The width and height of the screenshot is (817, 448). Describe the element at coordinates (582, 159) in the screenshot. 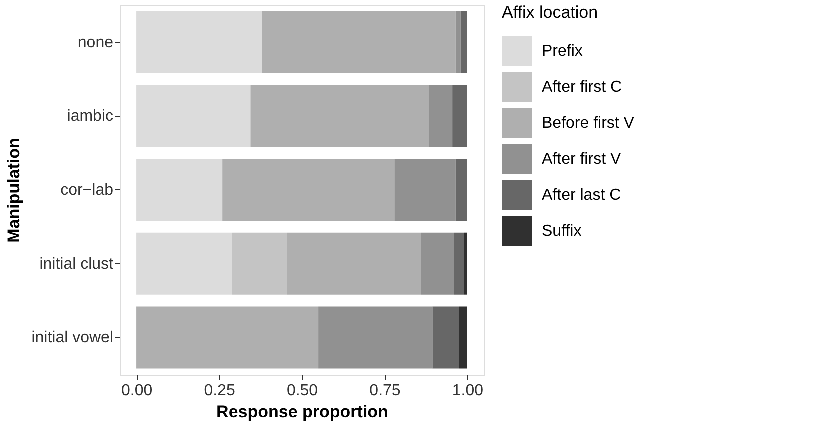

I see `legend-label: After first V` at that location.